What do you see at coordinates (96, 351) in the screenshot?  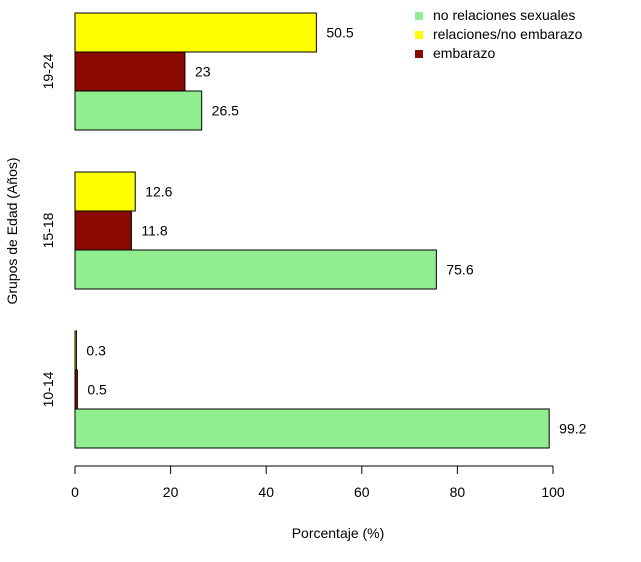 I see `value-label-10-14-relaciones-no-embarazo: 0.3` at bounding box center [96, 351].